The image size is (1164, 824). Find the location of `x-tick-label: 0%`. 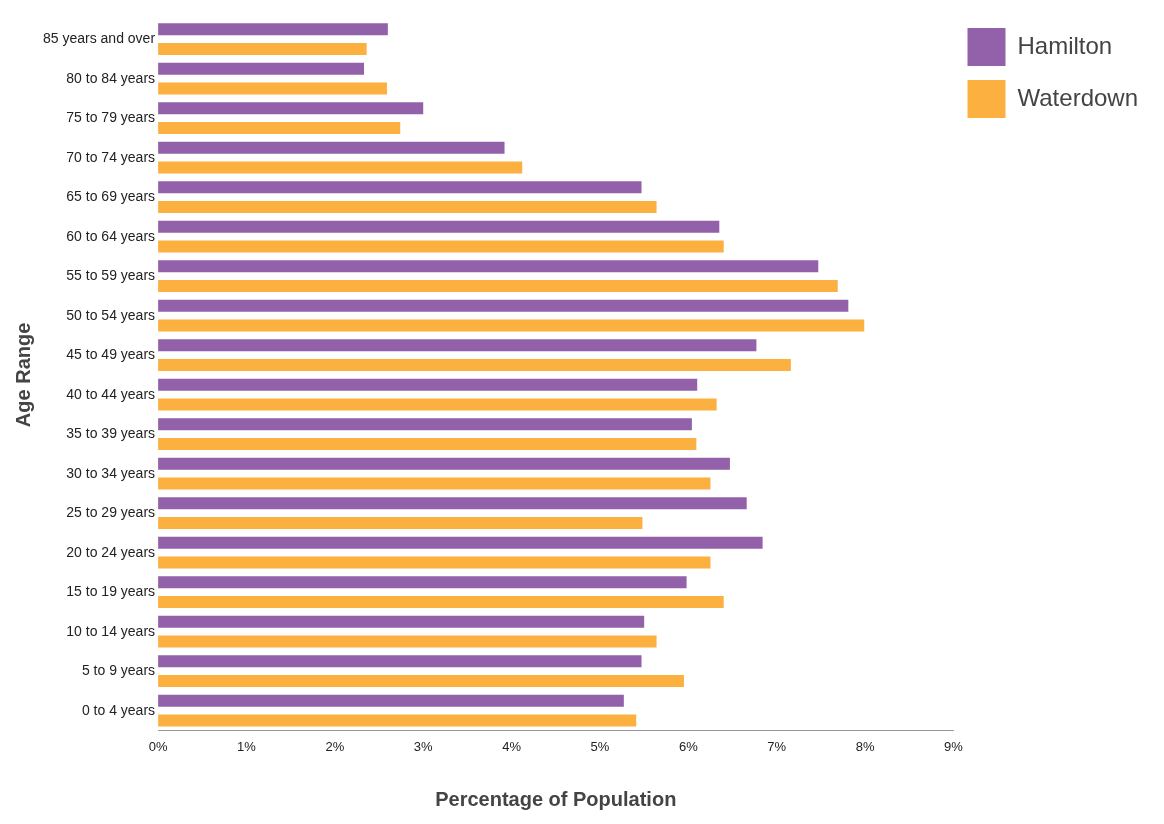

x-tick-label: 0% is located at coordinates (158, 746).